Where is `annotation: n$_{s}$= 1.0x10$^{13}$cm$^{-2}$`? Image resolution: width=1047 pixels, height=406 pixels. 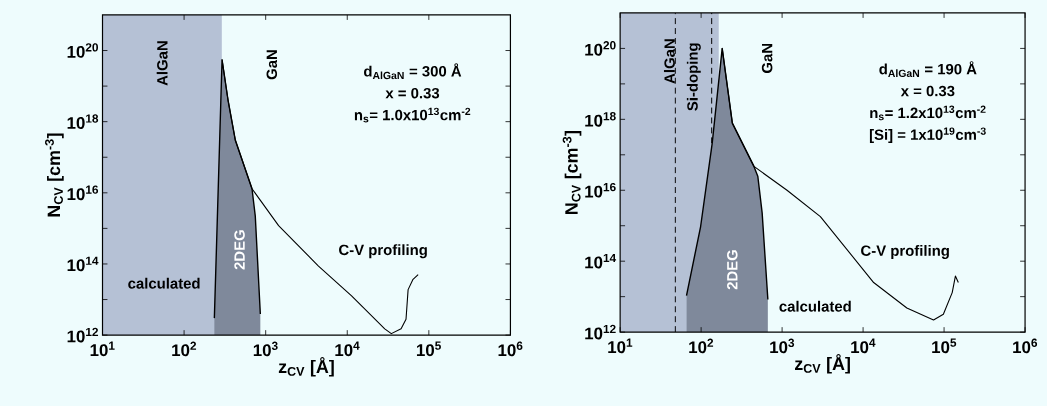 annotation: n$_{s}$= 1.0x10$^{13}$cm$^{-2}$ is located at coordinates (412, 115).